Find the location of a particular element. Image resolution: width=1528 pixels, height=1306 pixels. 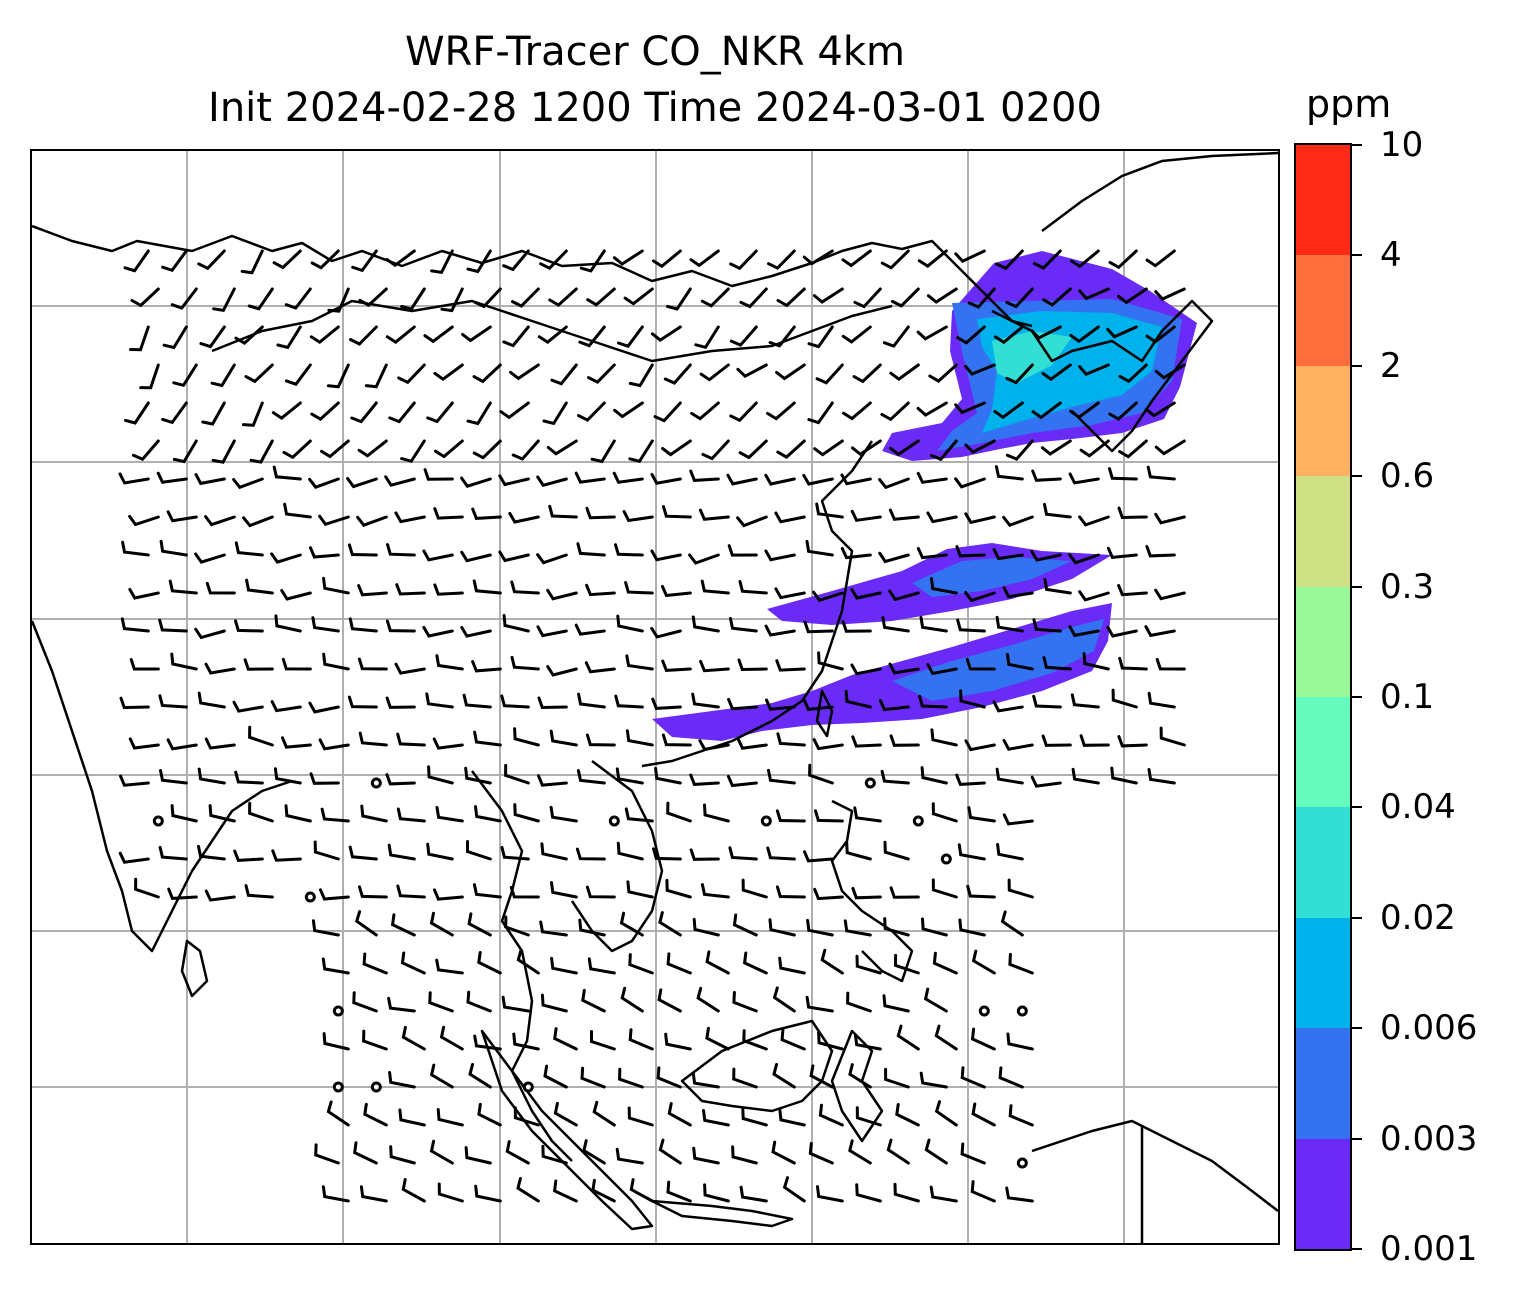

tracer-plumes is located at coordinates (924, 496).